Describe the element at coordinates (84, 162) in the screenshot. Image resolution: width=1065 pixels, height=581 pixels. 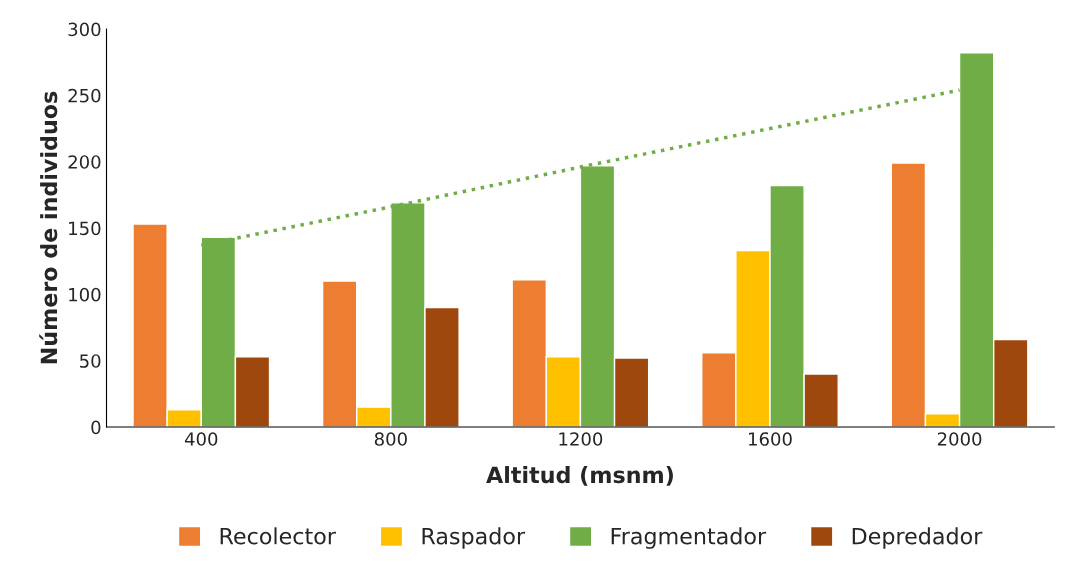
I see `y-tick-label: 200` at that location.